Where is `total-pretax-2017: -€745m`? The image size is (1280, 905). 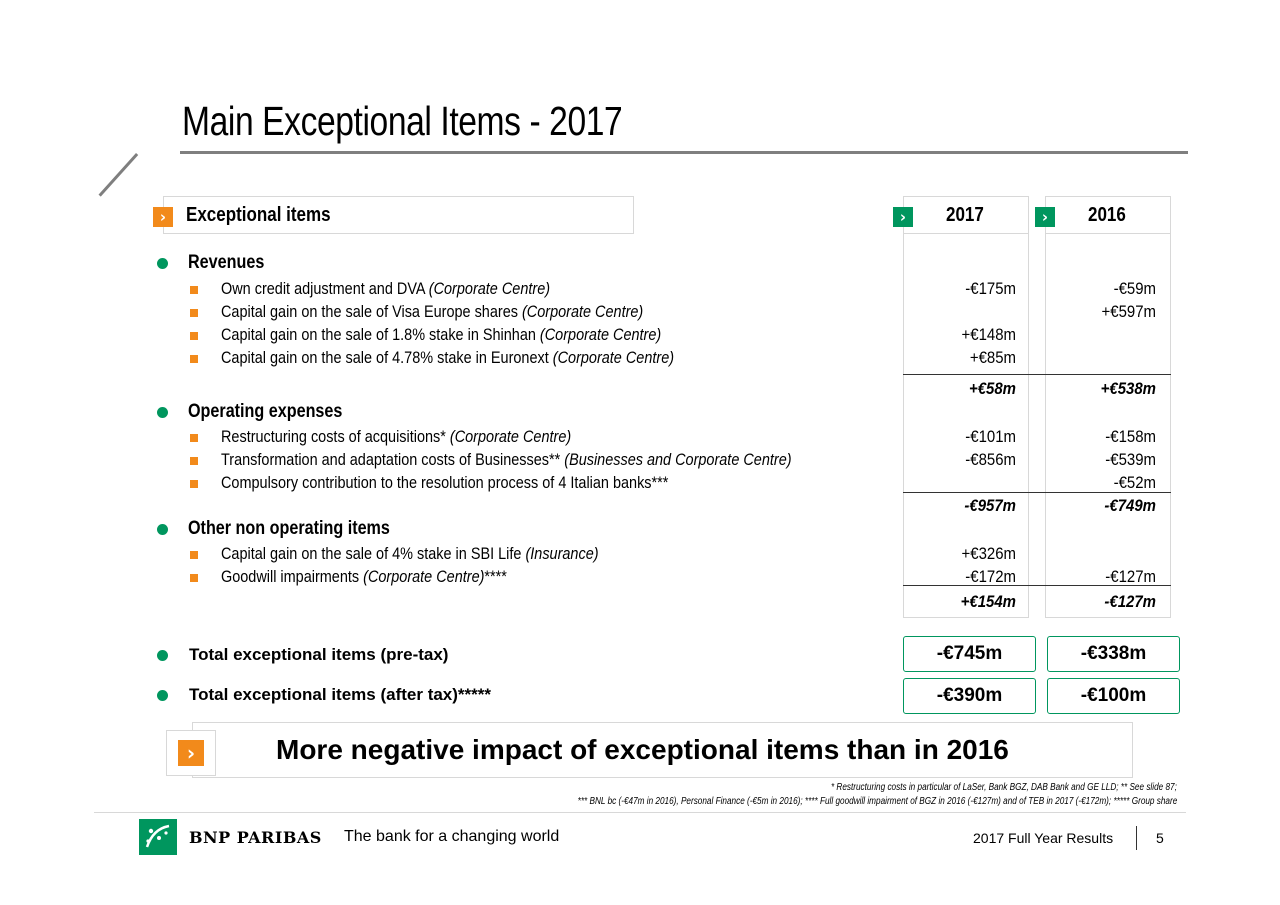 total-pretax-2017: -€745m is located at coordinates (969, 654).